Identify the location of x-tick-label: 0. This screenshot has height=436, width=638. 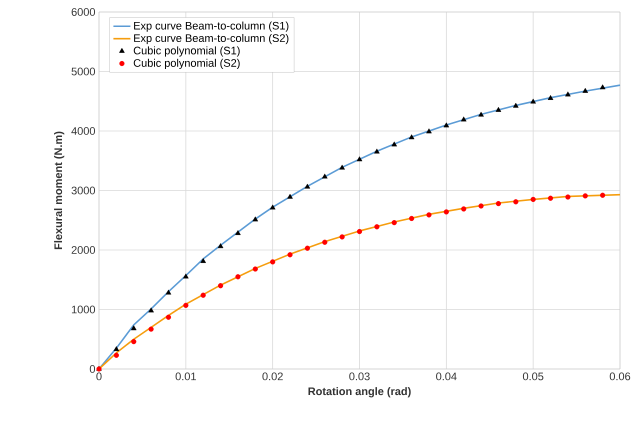
(99, 376).